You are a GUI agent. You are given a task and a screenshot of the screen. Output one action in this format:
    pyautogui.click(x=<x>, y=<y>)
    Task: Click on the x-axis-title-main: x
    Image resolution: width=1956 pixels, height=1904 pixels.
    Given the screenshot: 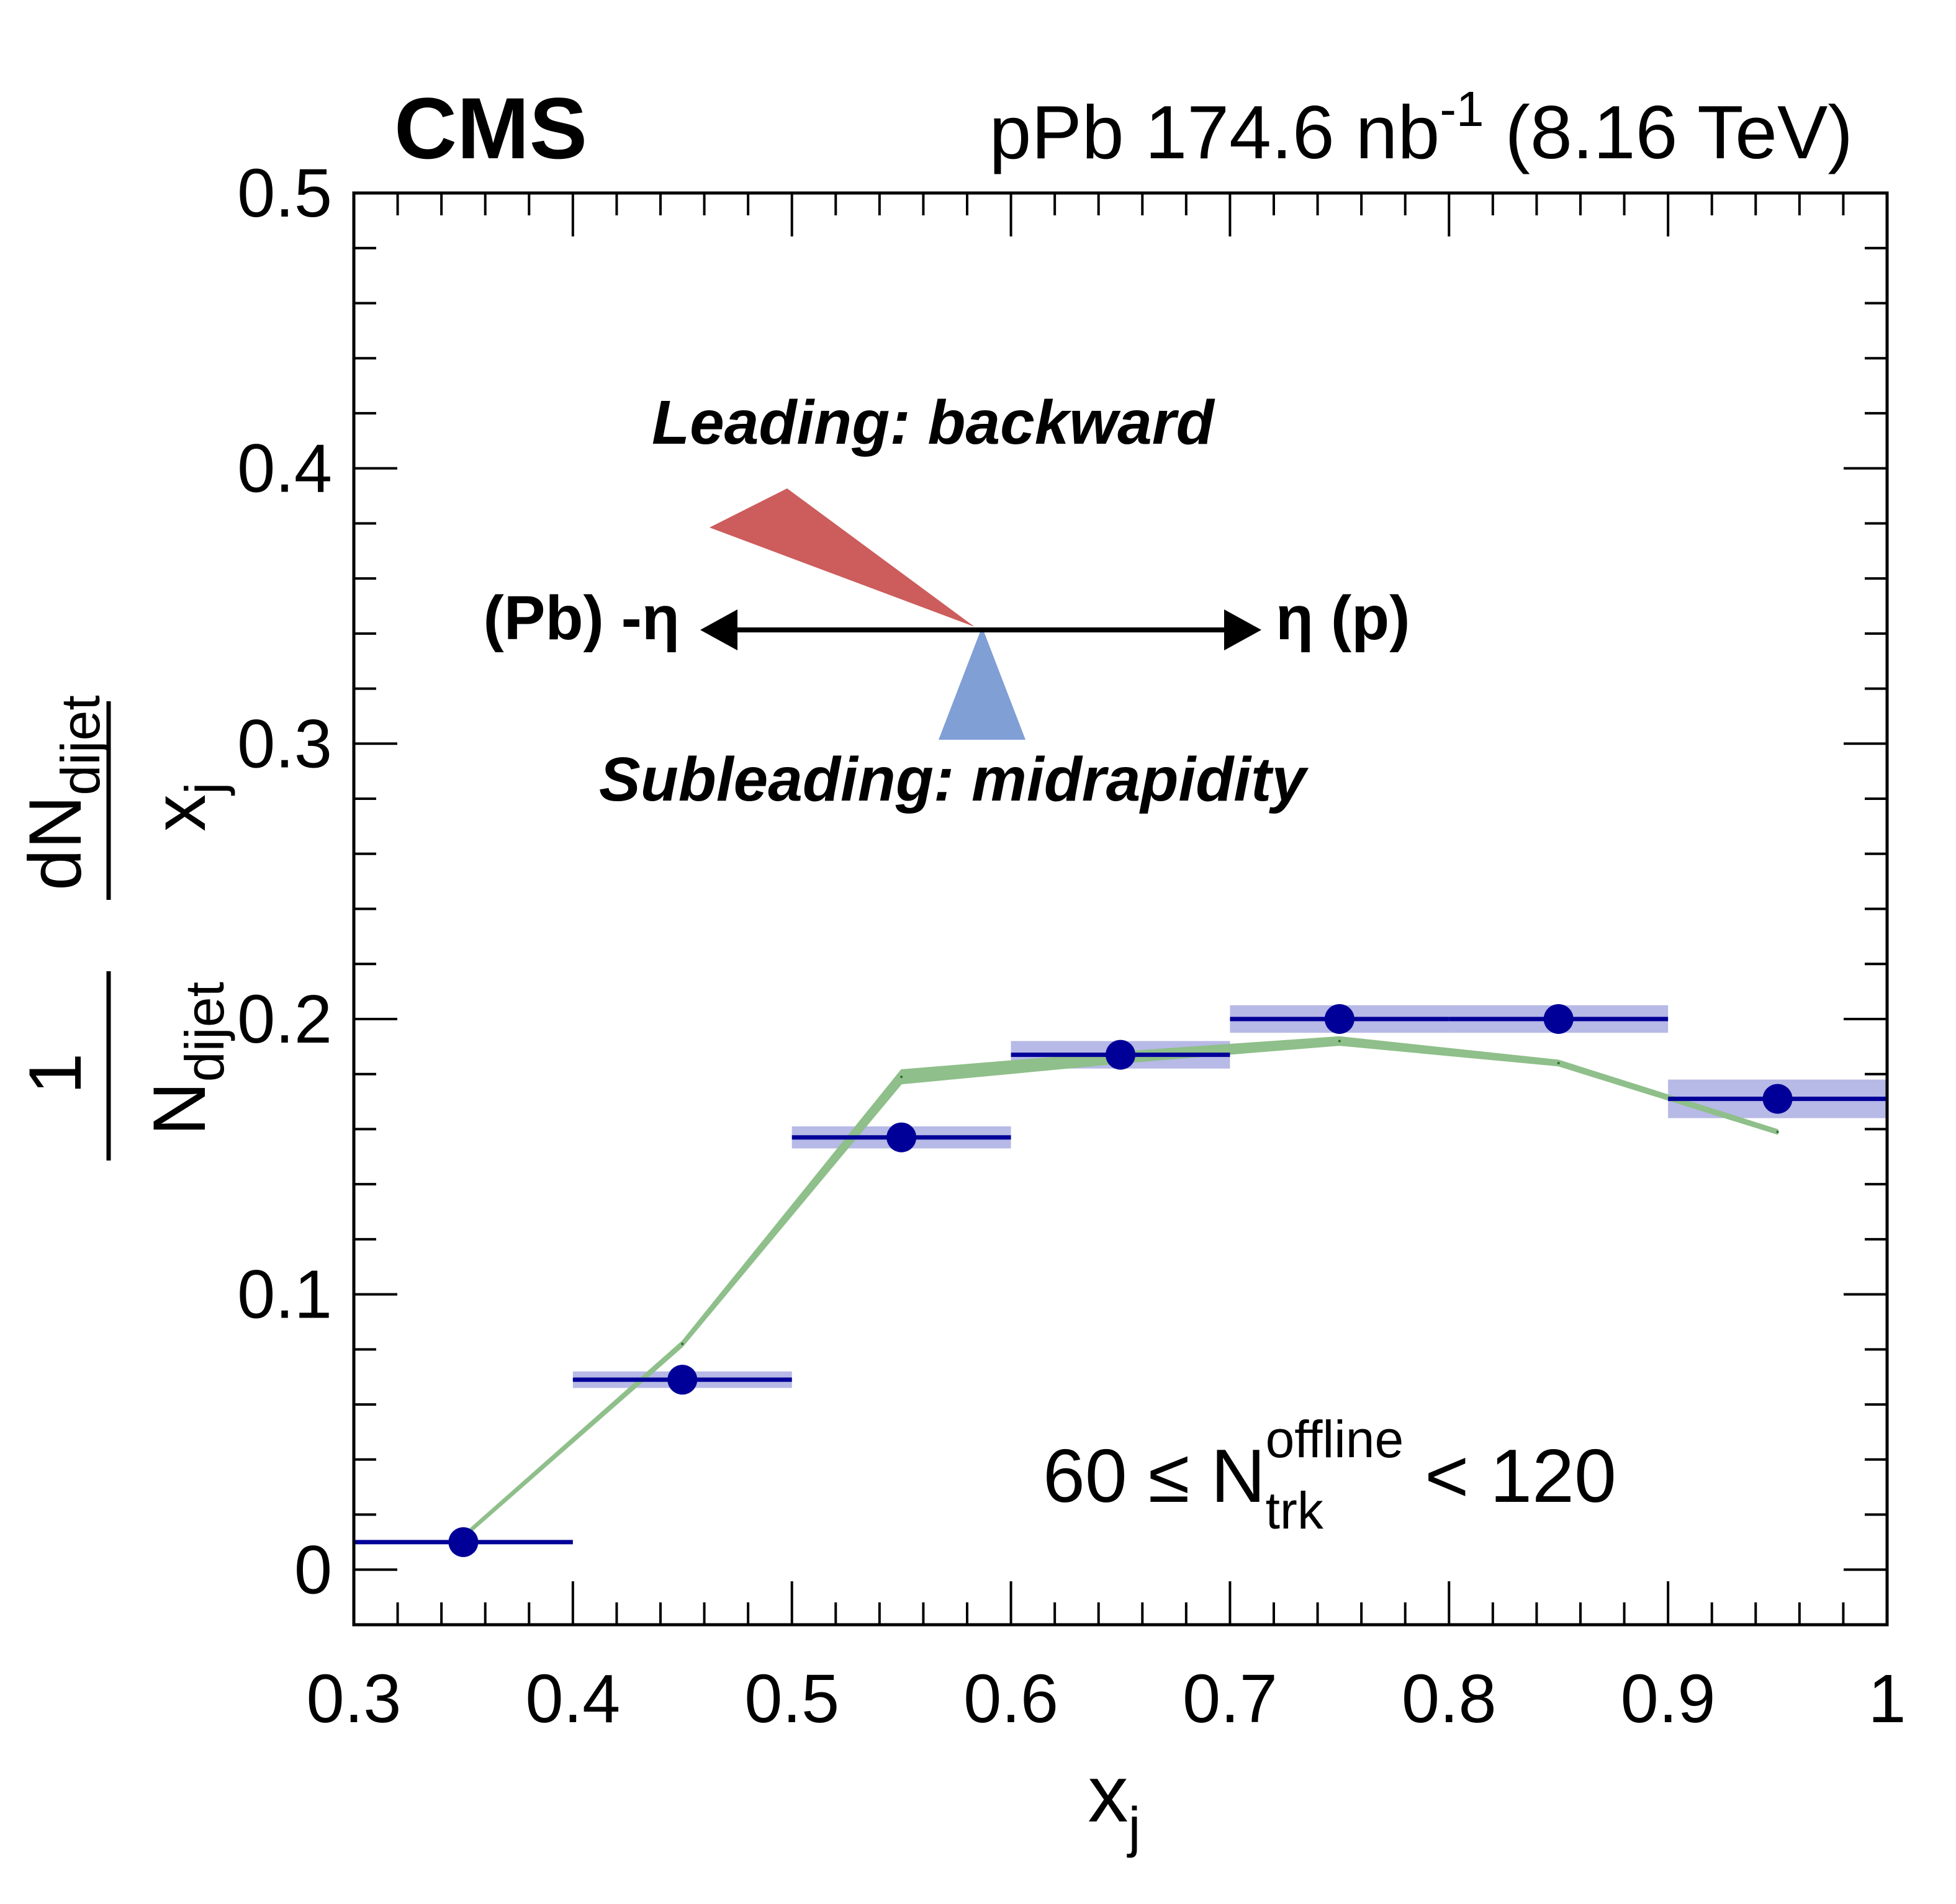 What is the action you would take?
    pyautogui.click(x=1108, y=1793)
    